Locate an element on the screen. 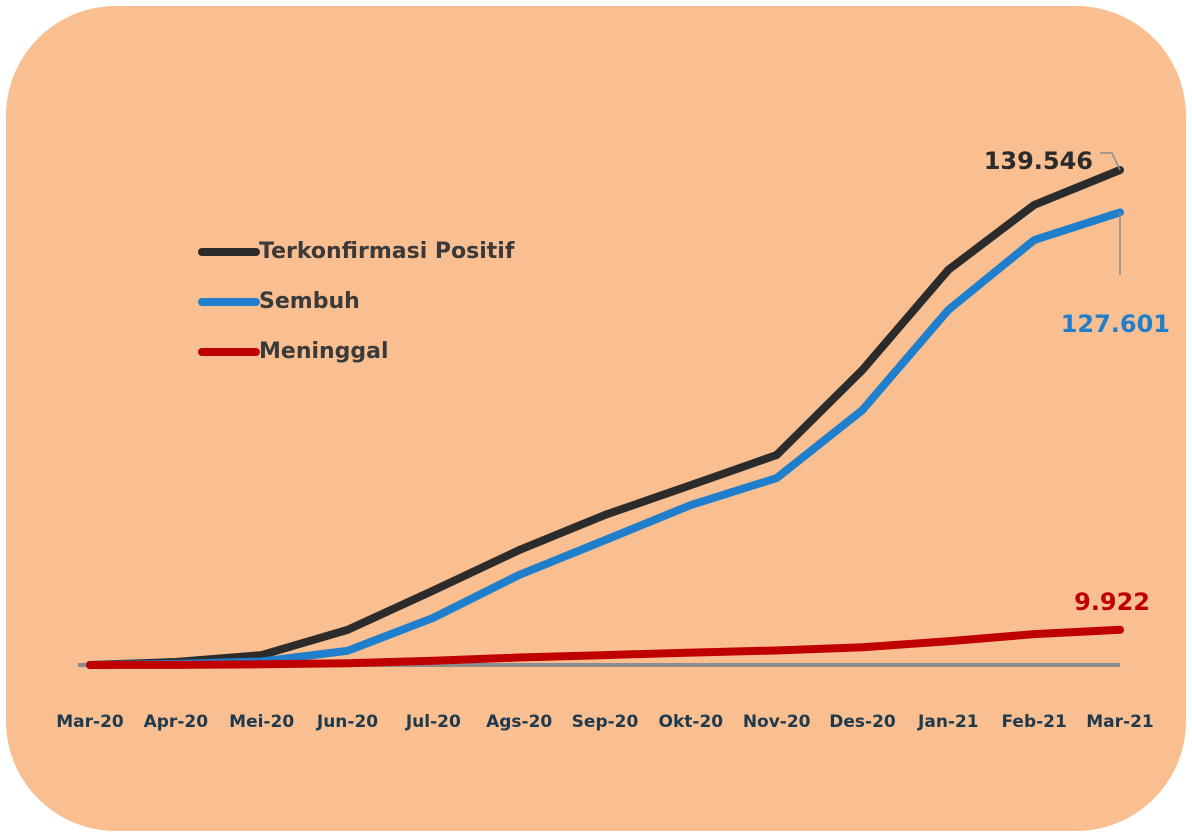 The height and width of the screenshot is (839, 1192). x-tick-label: Sep-20 is located at coordinates (605, 722).